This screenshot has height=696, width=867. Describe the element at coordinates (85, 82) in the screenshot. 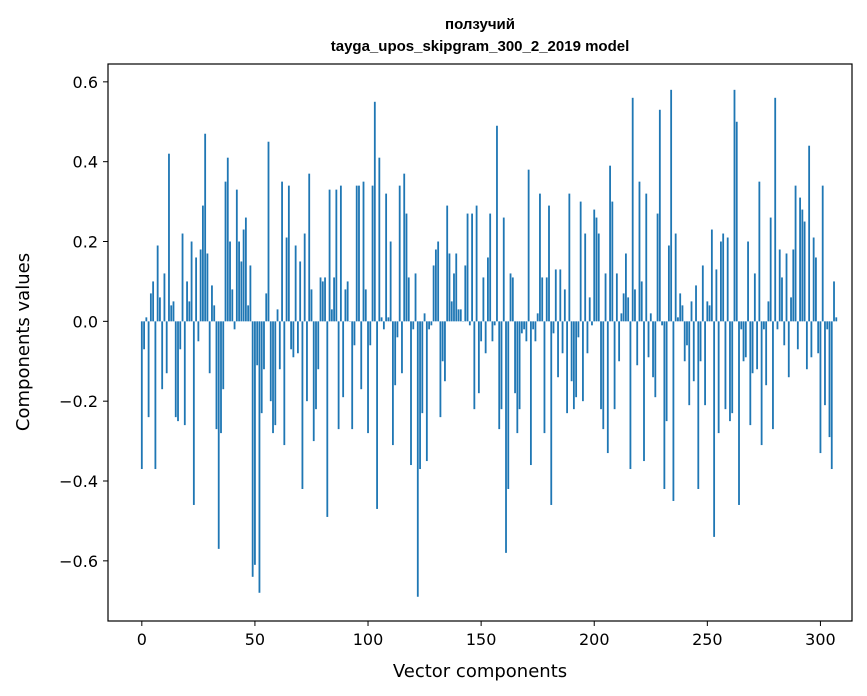

I see `y-tick-label: 0.6` at that location.